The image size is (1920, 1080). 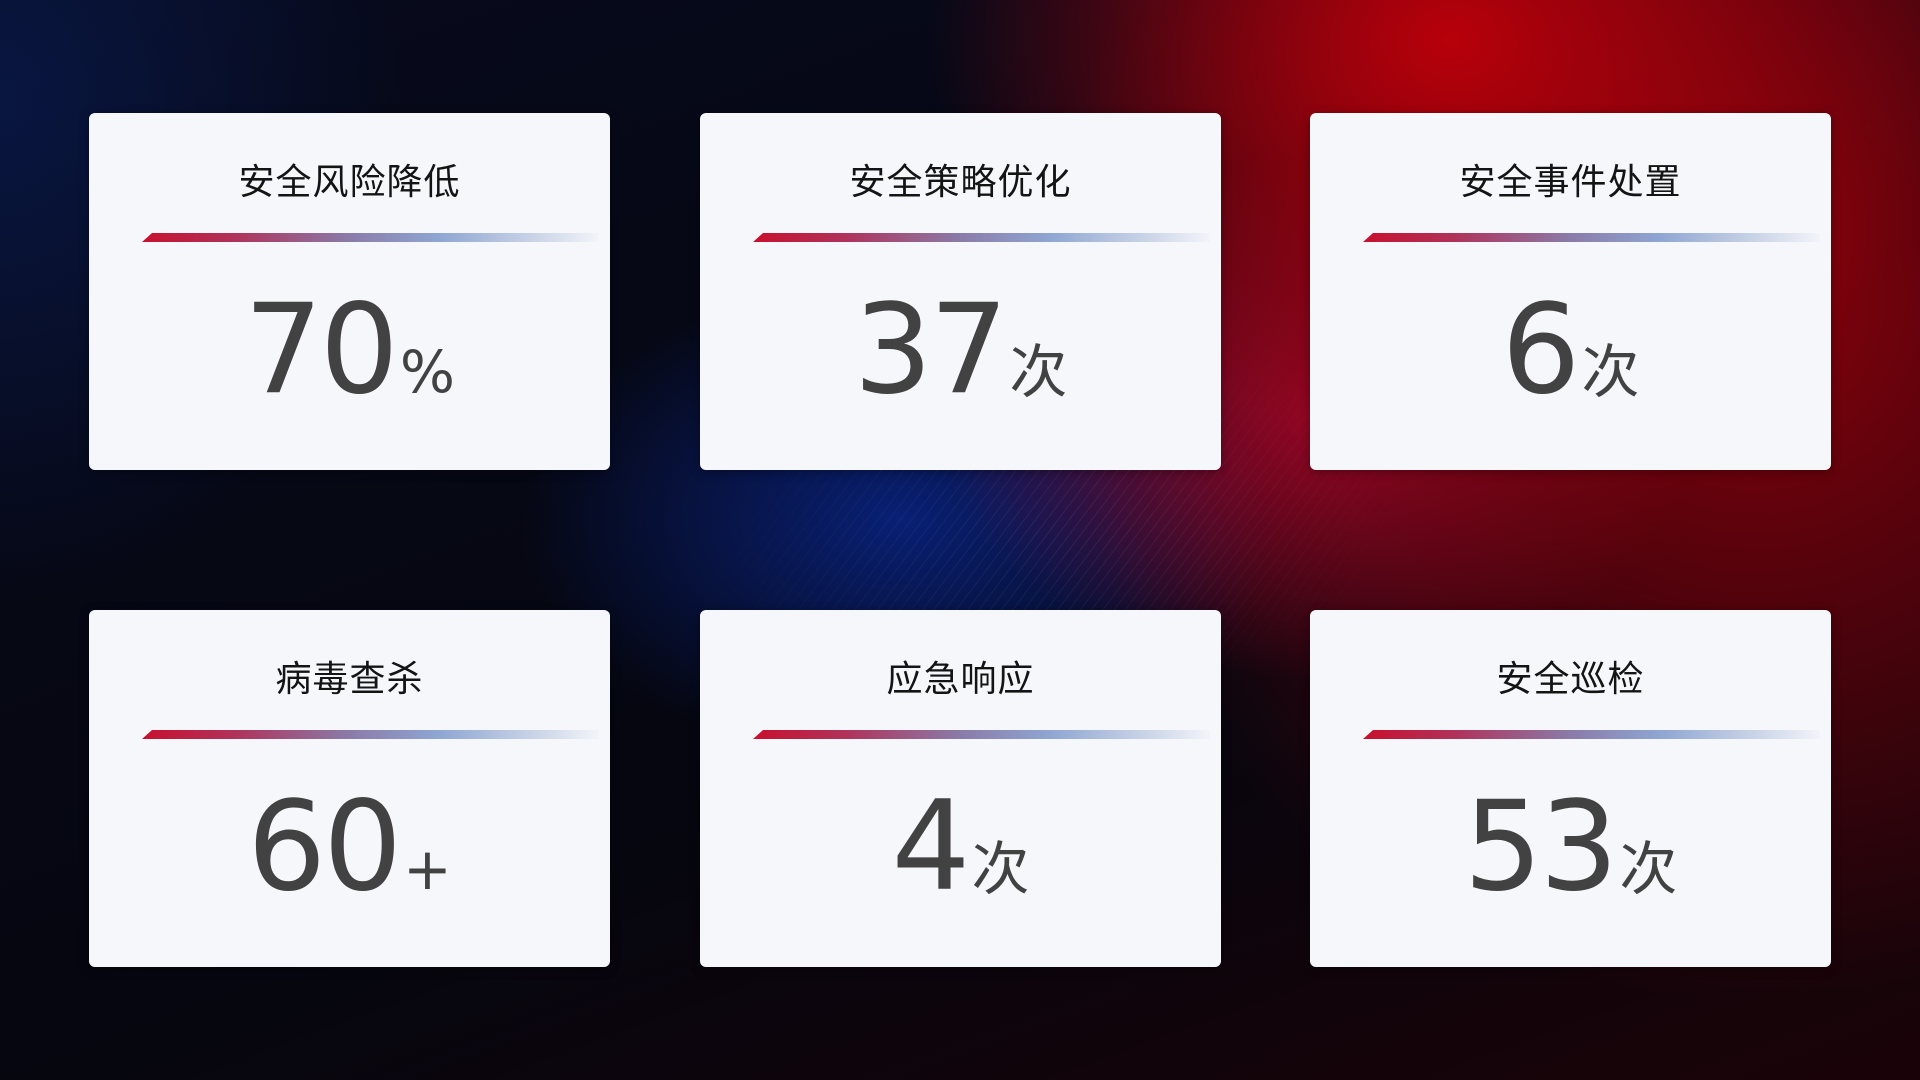 I want to click on value-number: 70, so click(x=321, y=350).